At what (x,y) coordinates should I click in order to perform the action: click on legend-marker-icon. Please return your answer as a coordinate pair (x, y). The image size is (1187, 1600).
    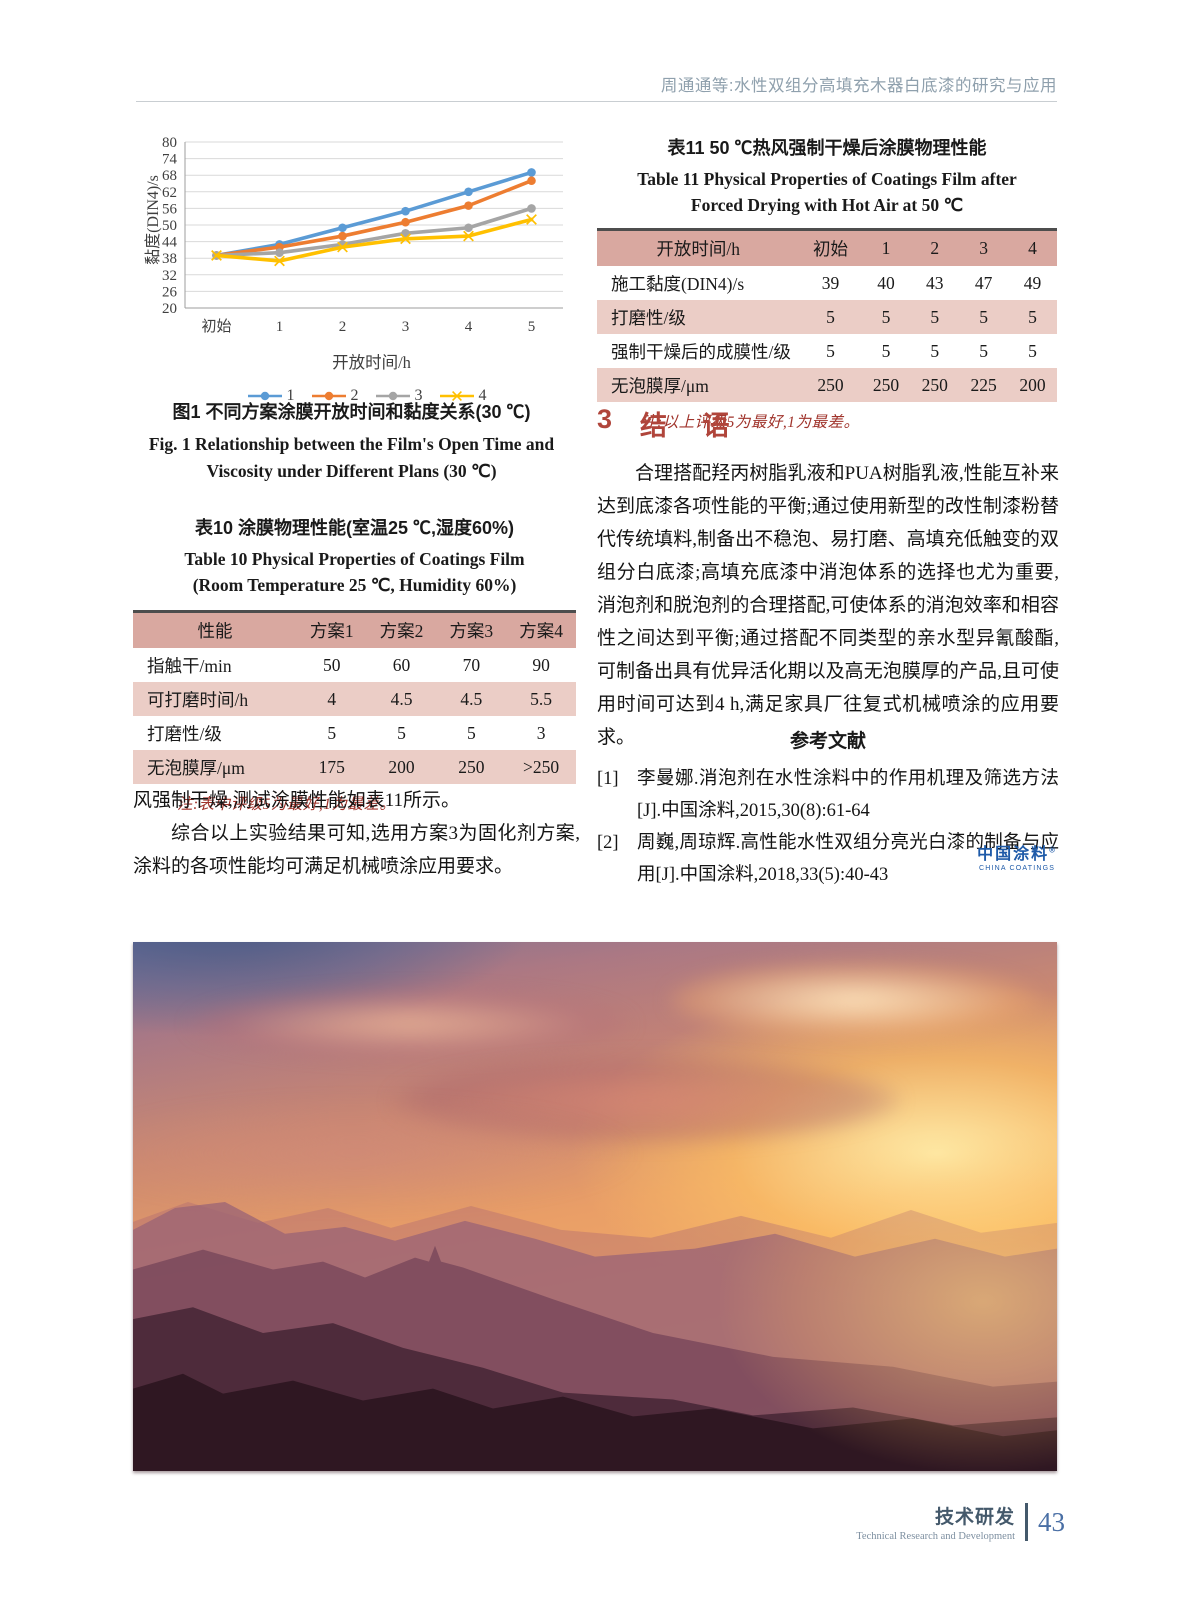
    Looking at the image, I should click on (264, 396).